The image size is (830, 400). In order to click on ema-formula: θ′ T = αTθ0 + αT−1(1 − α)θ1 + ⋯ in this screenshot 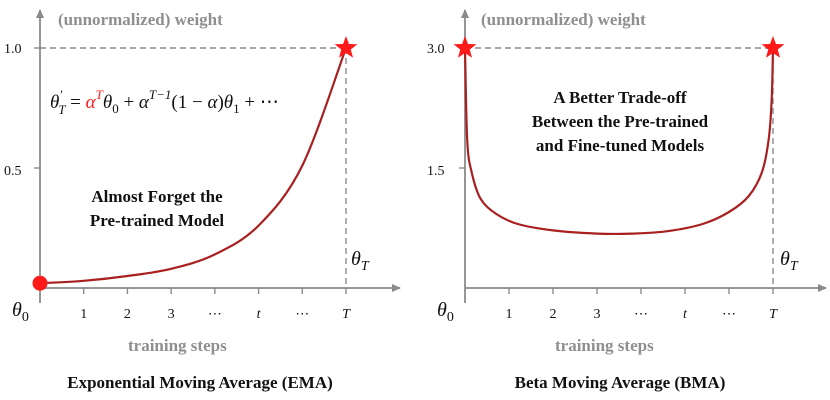, I will do `click(164, 102)`.